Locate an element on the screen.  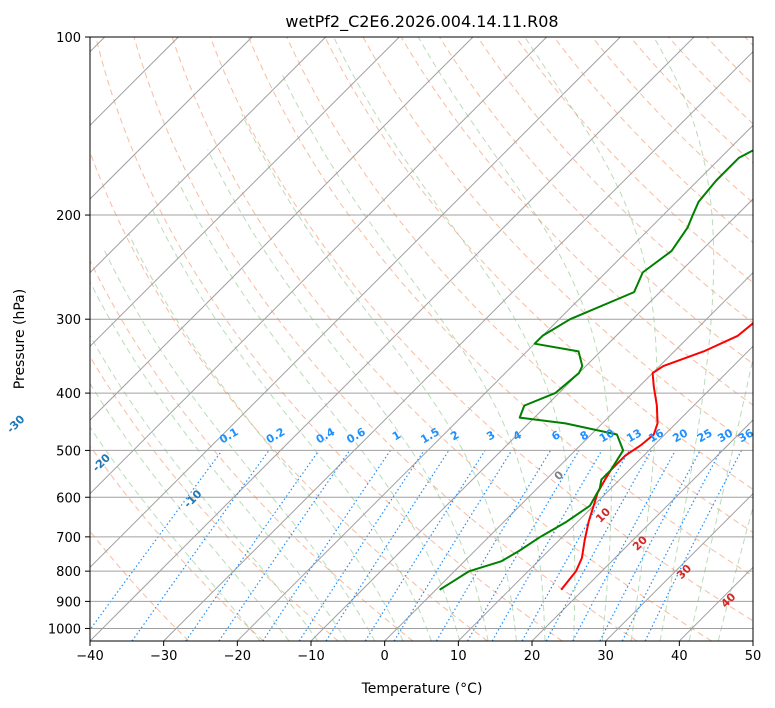
mixing-ratio-label: 16 is located at coordinates (656, 435).